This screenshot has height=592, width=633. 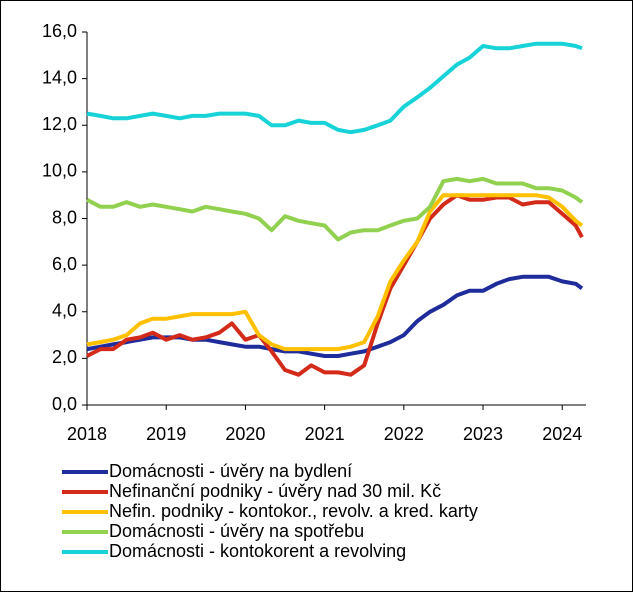 I want to click on y-tick-label: 4,0, so click(x=64, y=311).